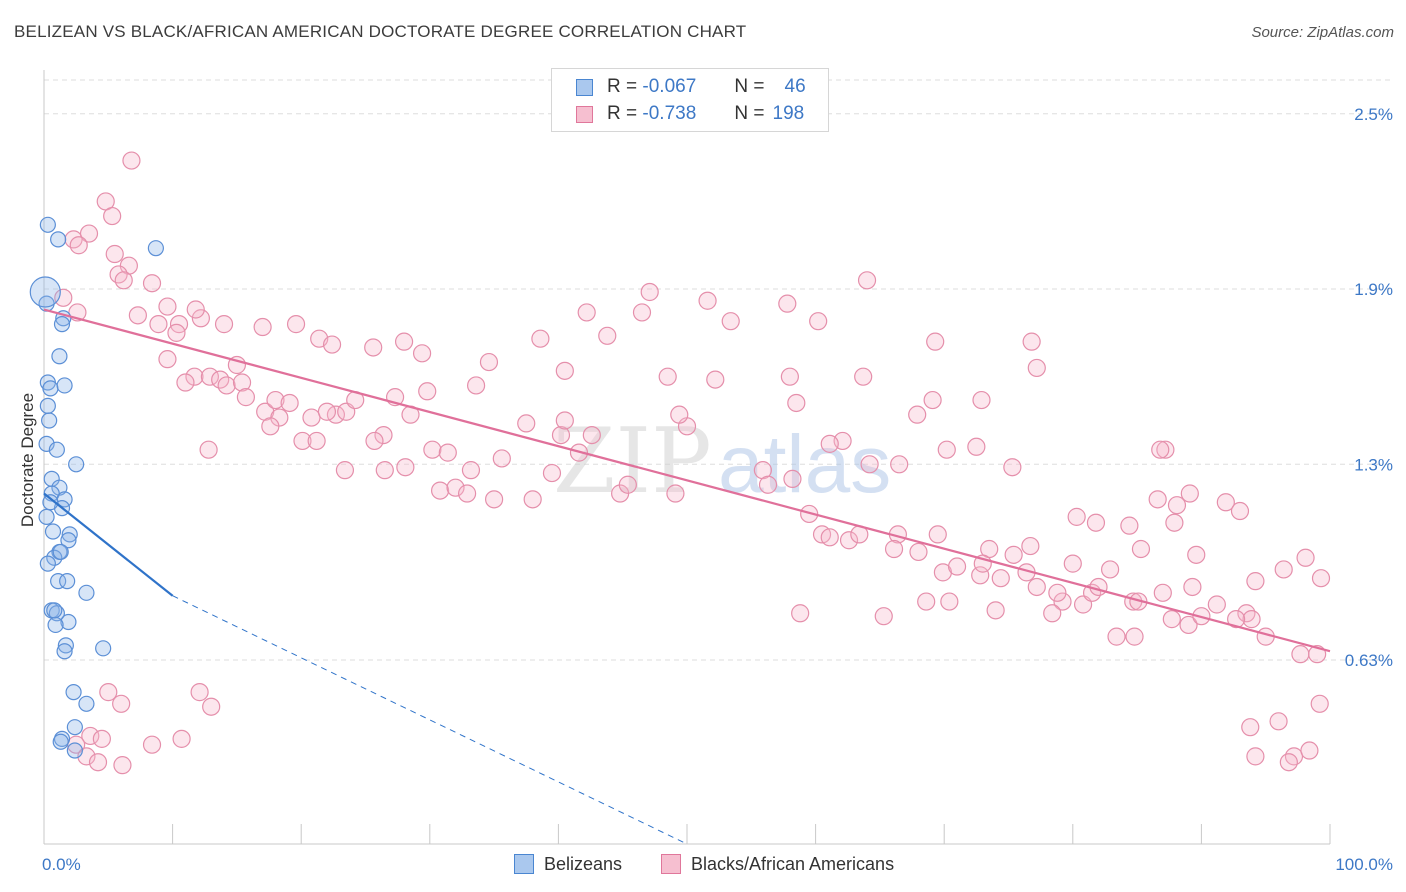  I want to click on x-tick-label-max: 100.0%, so click(1364, 864).